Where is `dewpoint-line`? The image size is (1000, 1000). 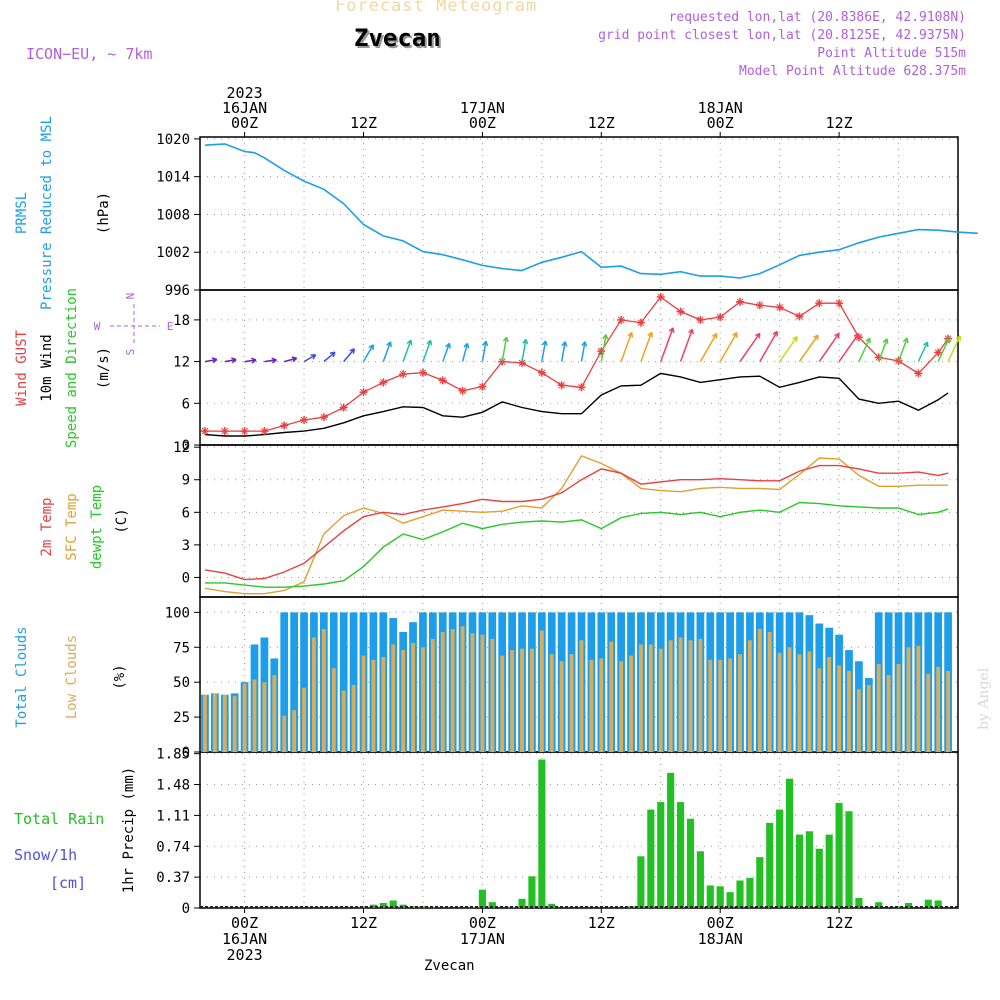
dewpoint-line is located at coordinates (577, 544).